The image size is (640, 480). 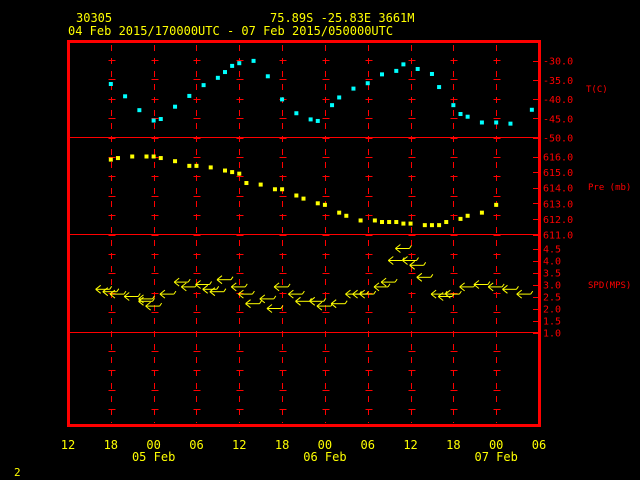 What do you see at coordinates (324, 457) in the screenshot?
I see `x-date-label: 06 Feb` at bounding box center [324, 457].